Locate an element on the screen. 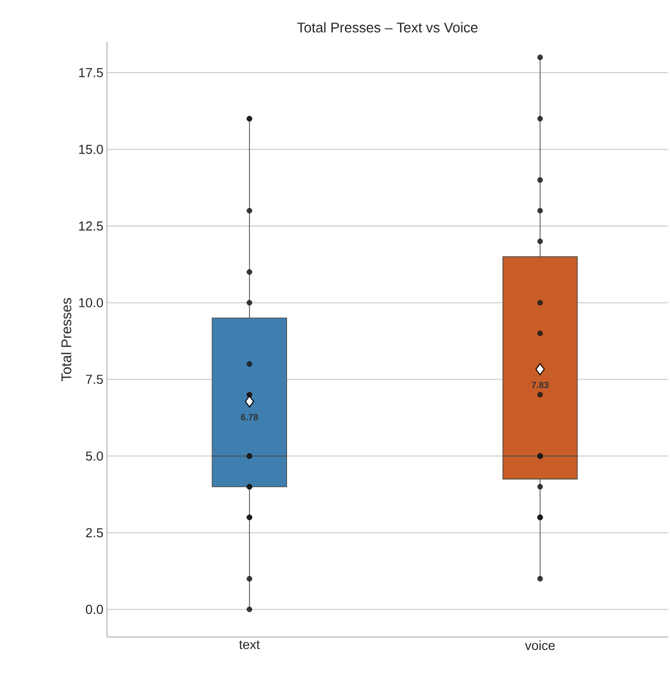 This screenshot has height=675, width=670. y-tick-label: 12.5 is located at coordinates (91, 226).